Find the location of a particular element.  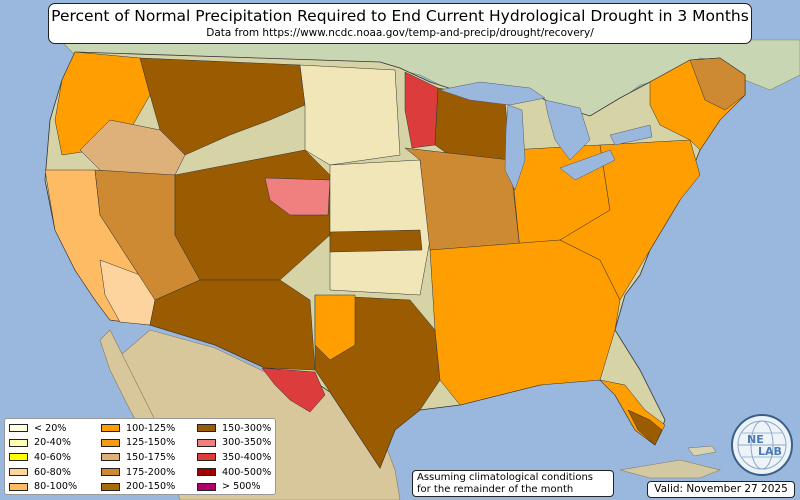

lake-erie is located at coordinates (587, 165).